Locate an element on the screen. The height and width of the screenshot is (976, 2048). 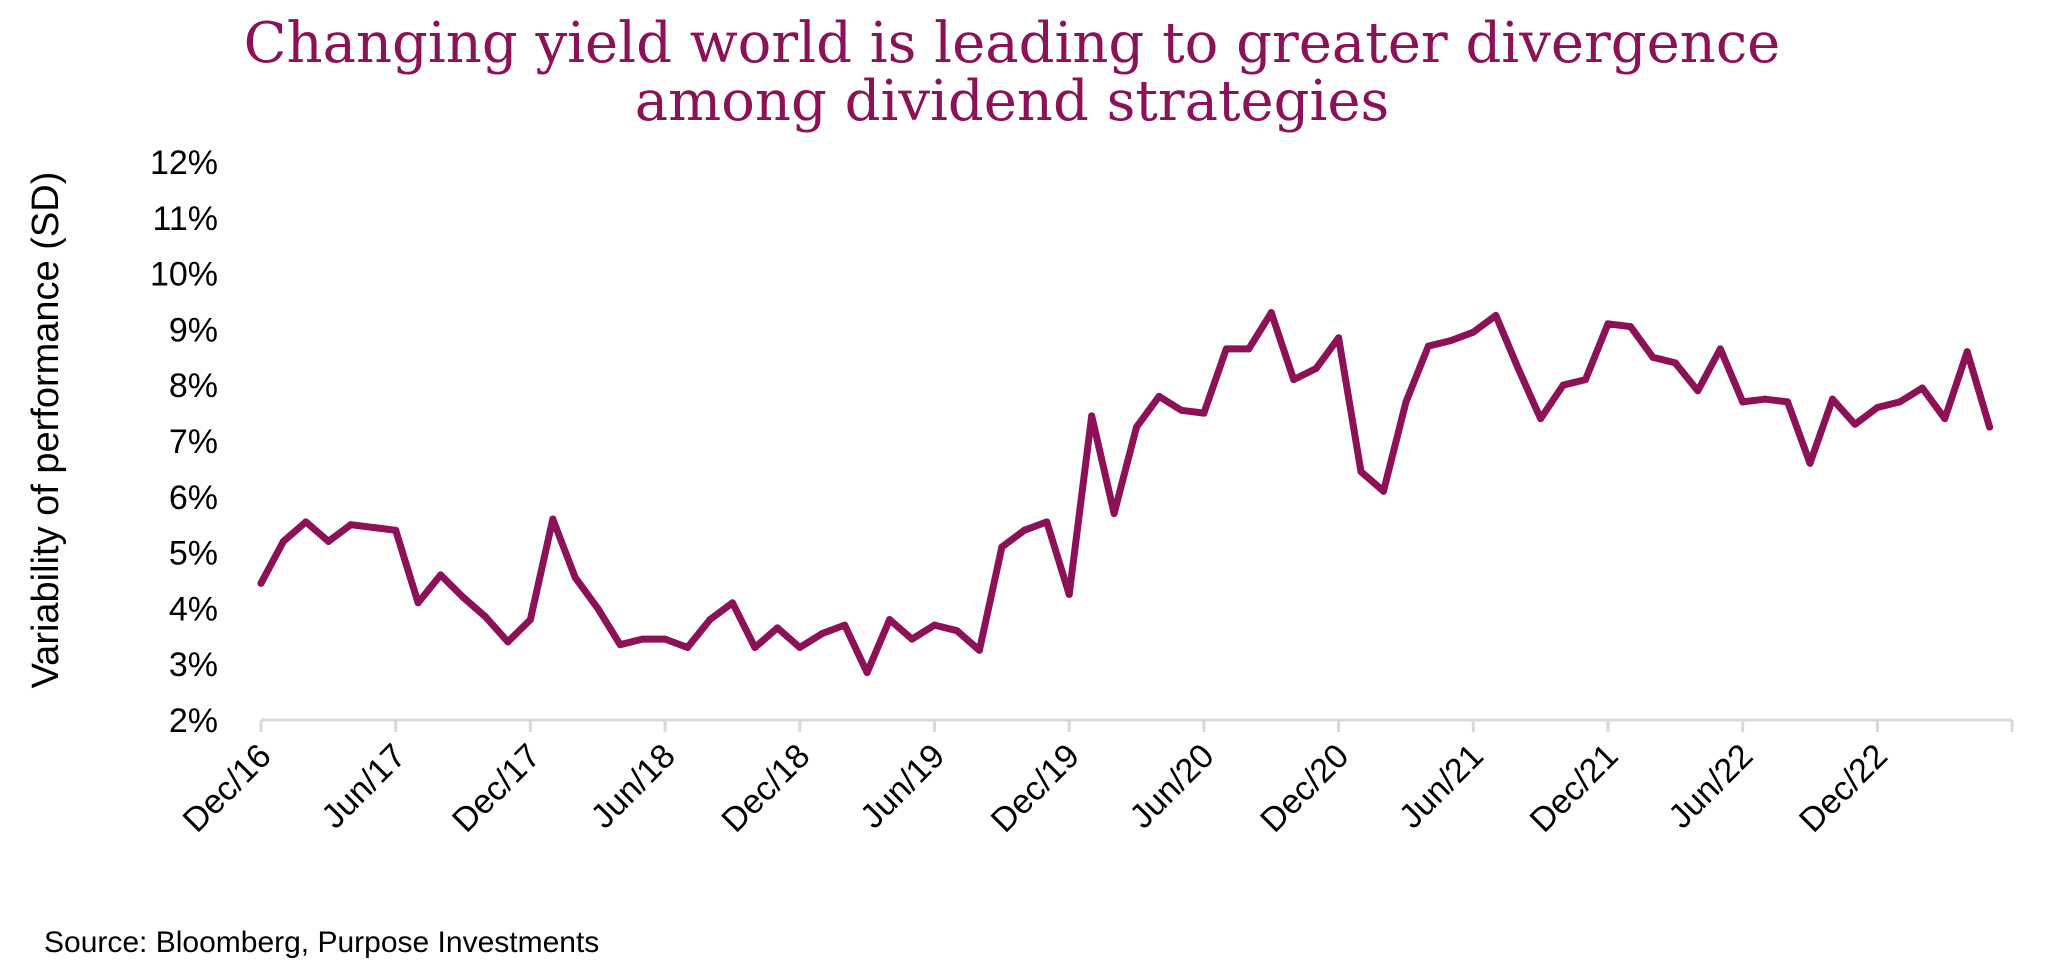
chart-title-line-2: among dividend strategies is located at coordinates (1012, 101).